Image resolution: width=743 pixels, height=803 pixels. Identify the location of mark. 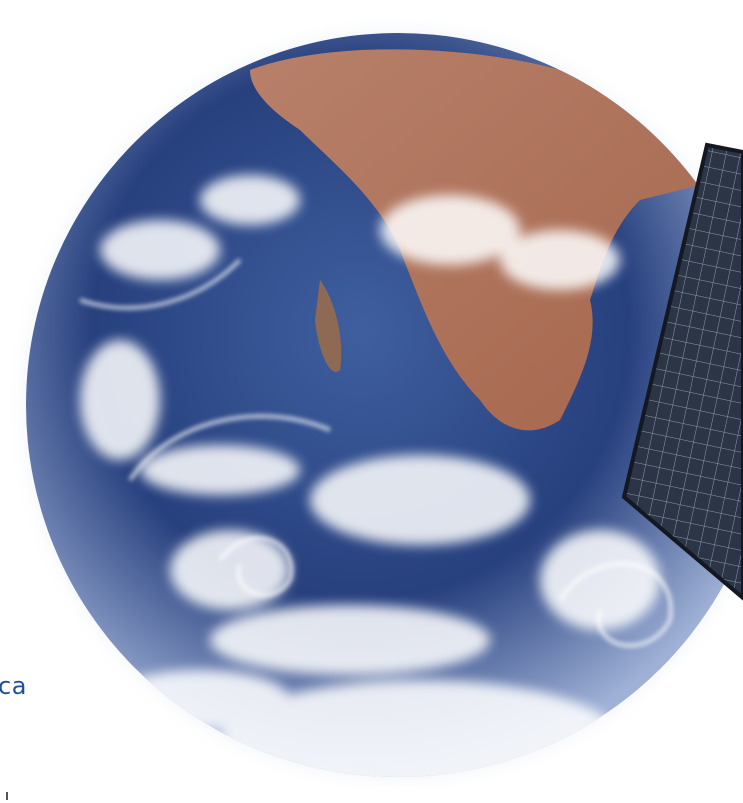
(7, 796).